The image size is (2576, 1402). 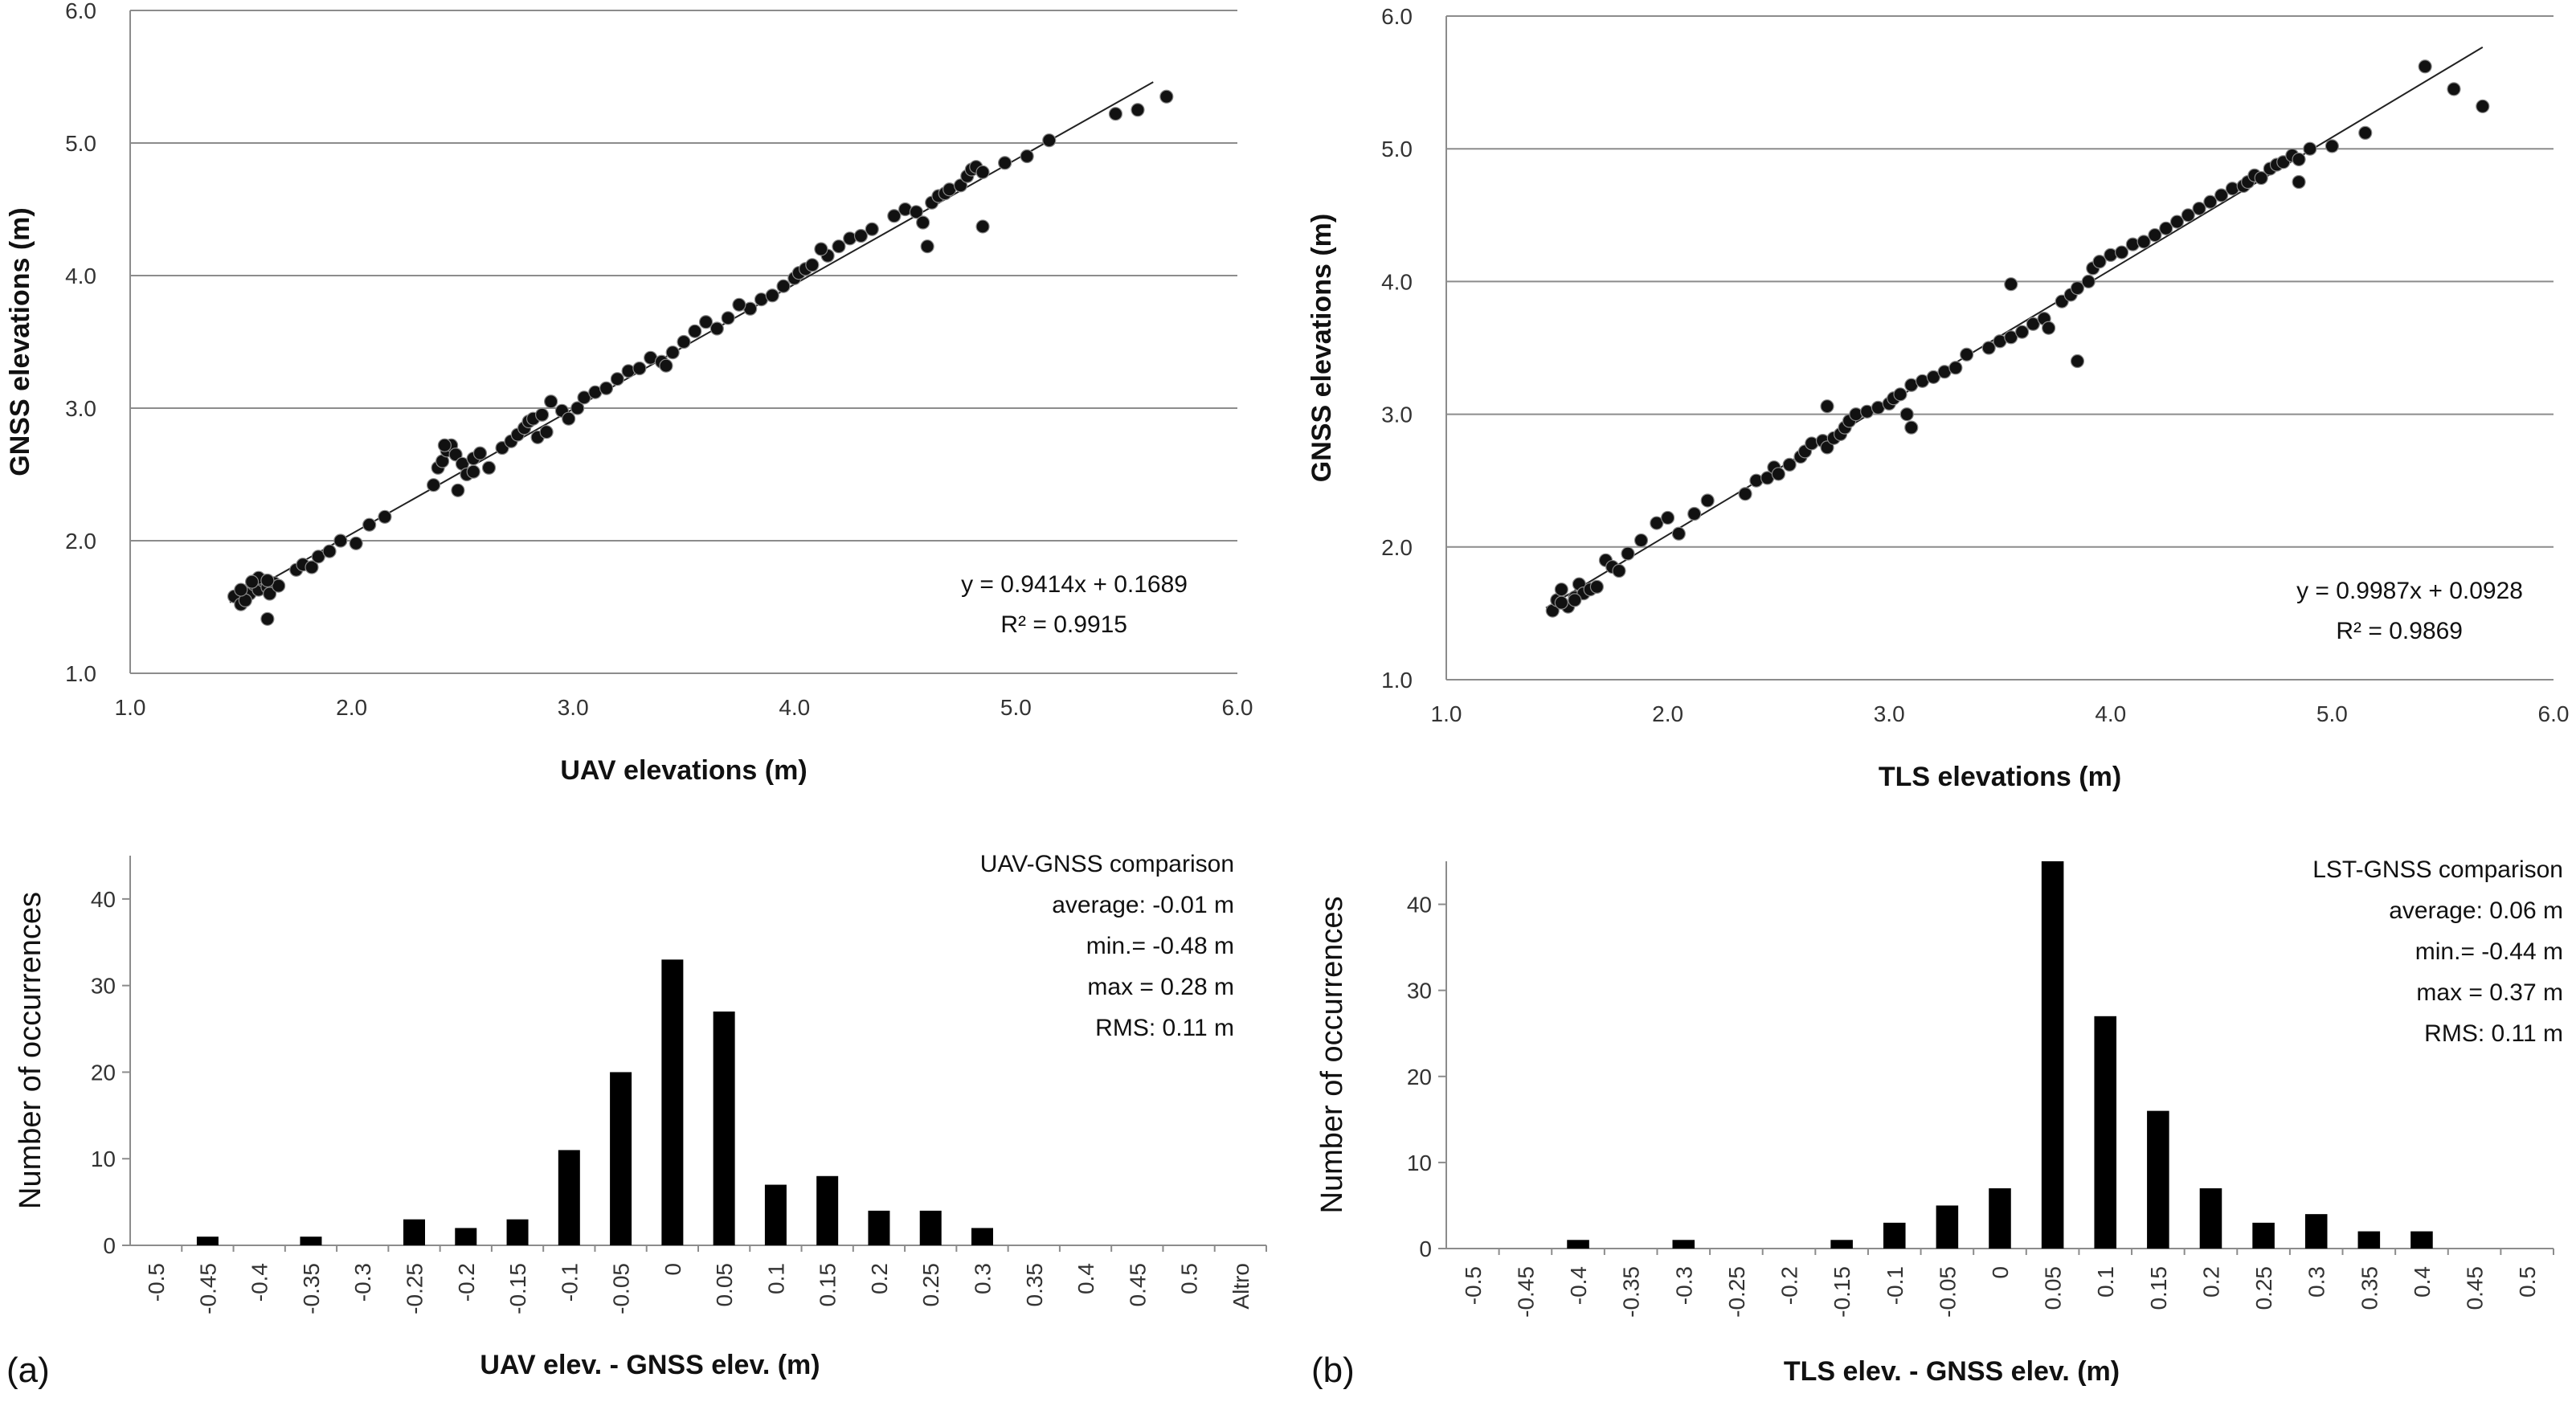 What do you see at coordinates (2000, 1272) in the screenshot?
I see `x-tick-label: 0` at bounding box center [2000, 1272].